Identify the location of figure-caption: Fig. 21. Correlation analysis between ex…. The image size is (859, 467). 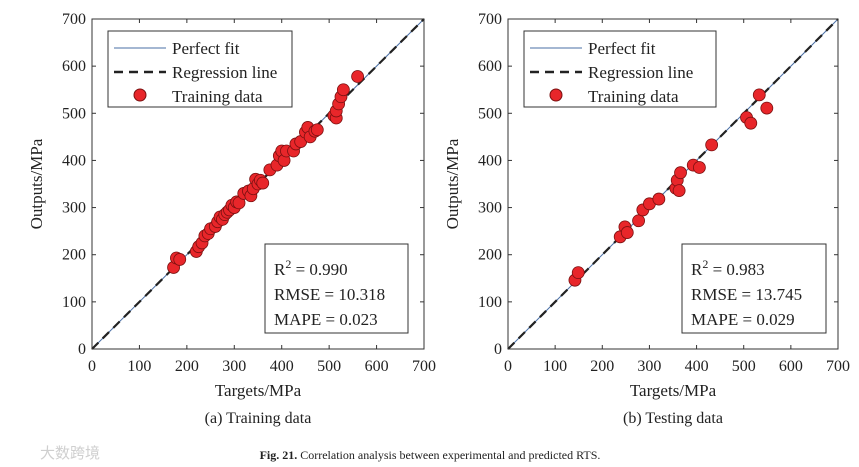
(430, 455).